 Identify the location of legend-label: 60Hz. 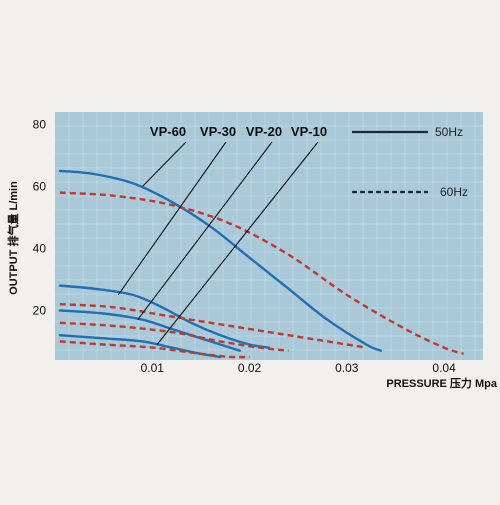
(454, 192).